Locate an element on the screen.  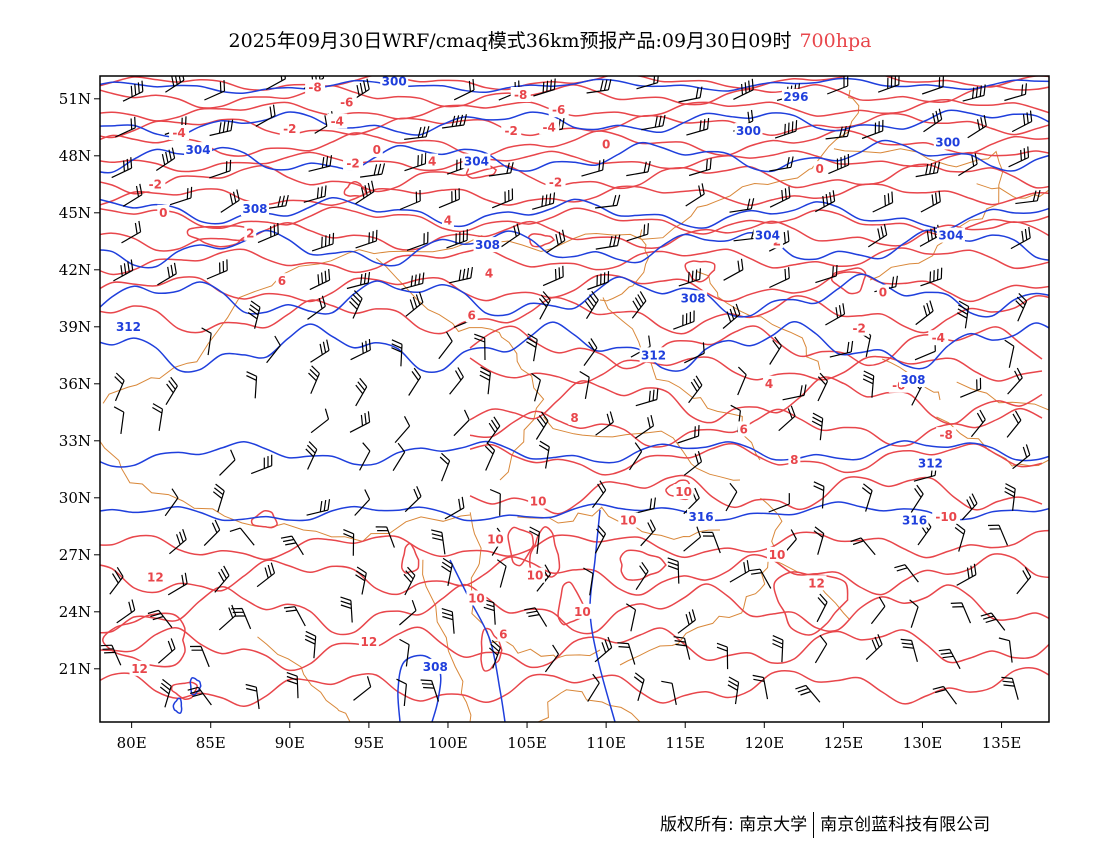
company-name: 南京创蓝科技有限公司 is located at coordinates (905, 825).